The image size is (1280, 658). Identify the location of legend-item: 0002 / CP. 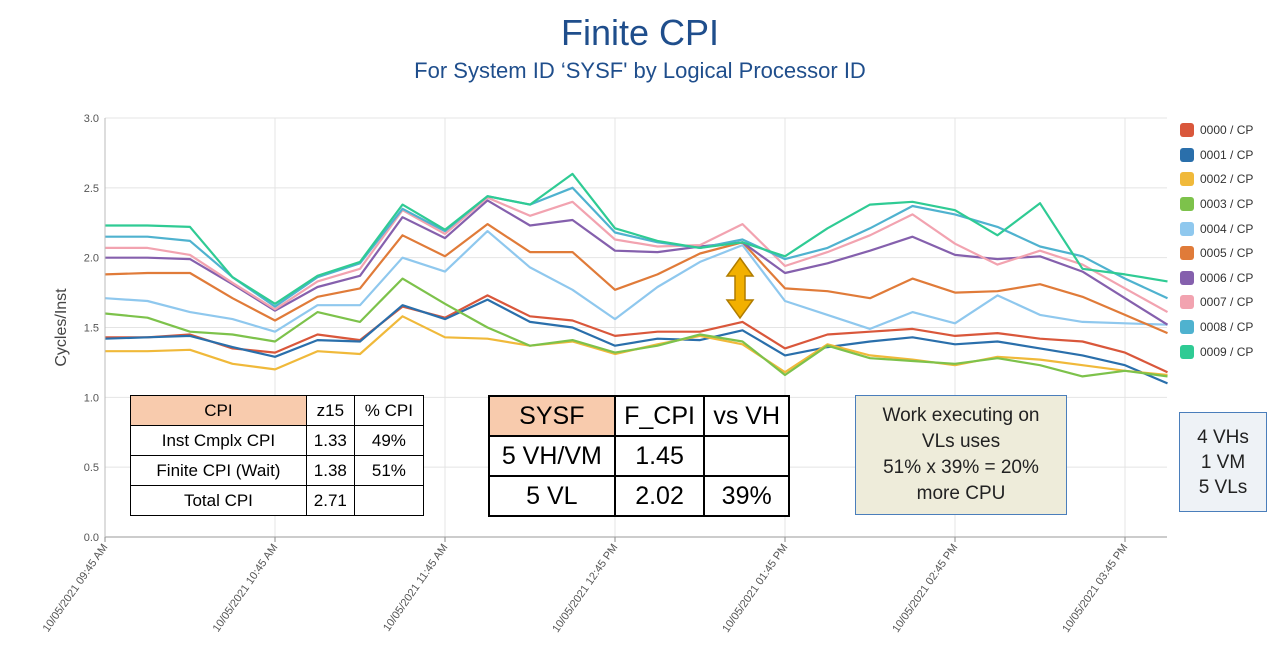
(1216, 179).